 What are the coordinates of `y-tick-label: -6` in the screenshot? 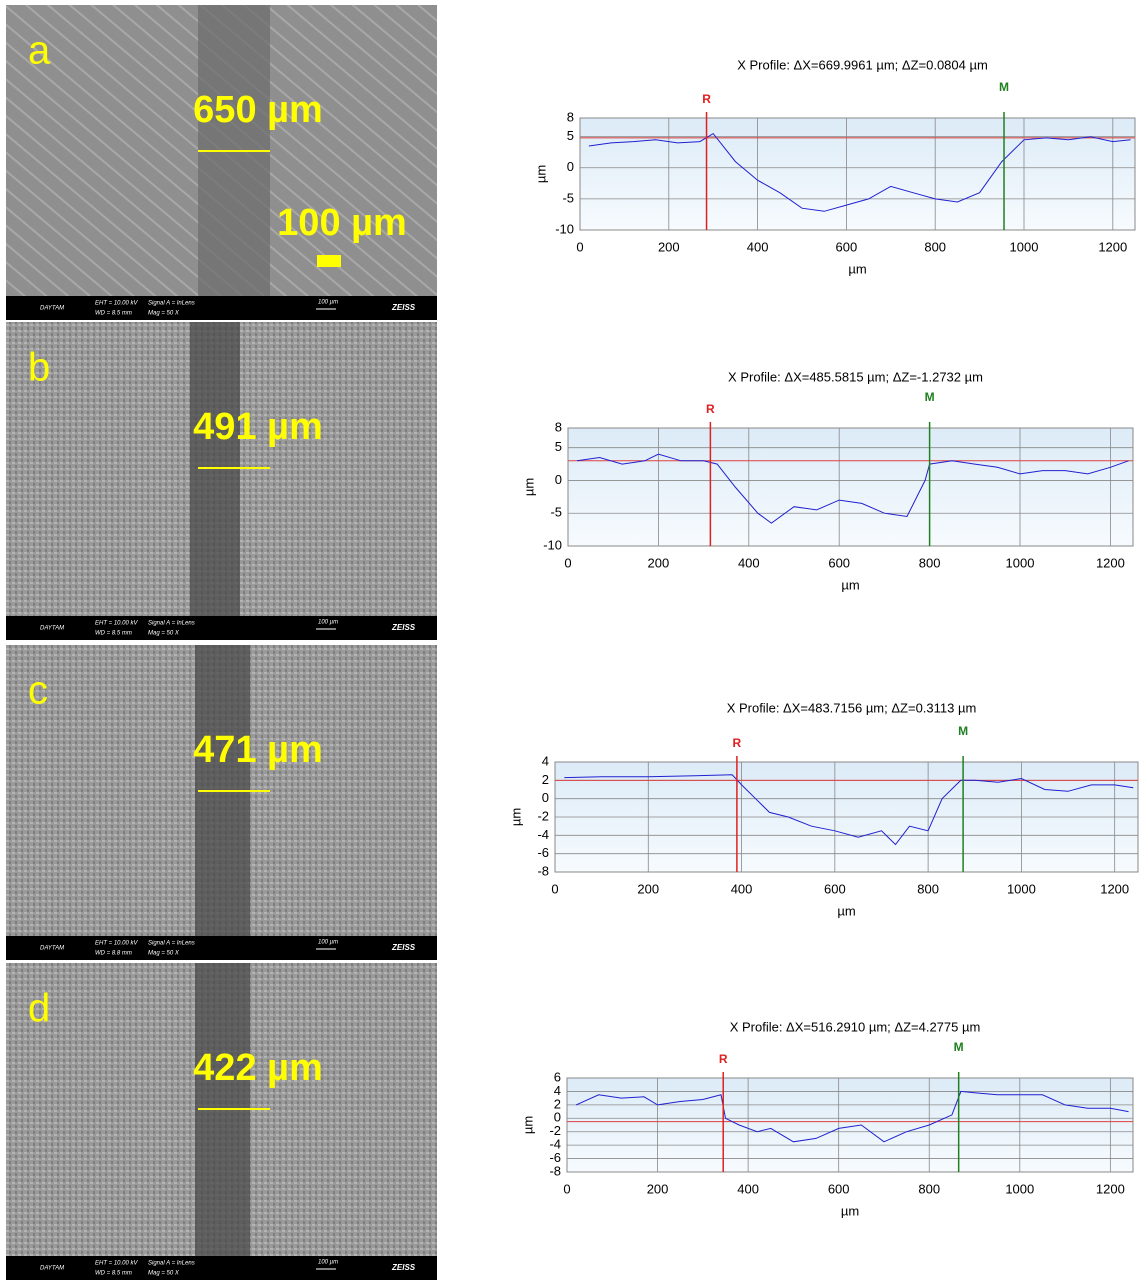 It's located at (555, 1157).